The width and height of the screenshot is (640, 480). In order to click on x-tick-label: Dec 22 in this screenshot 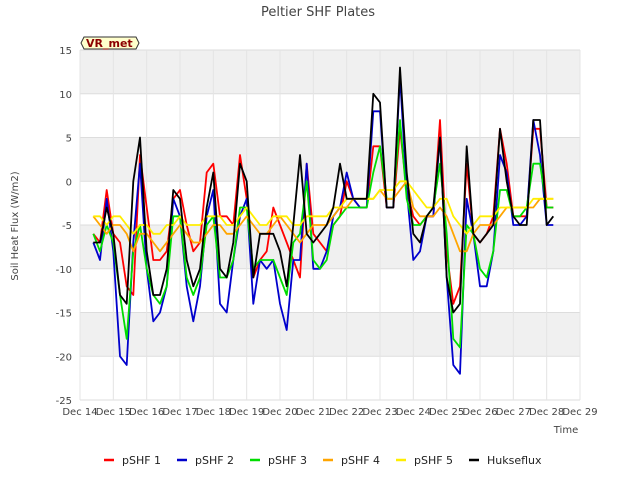, I will do `click(346, 412)`.